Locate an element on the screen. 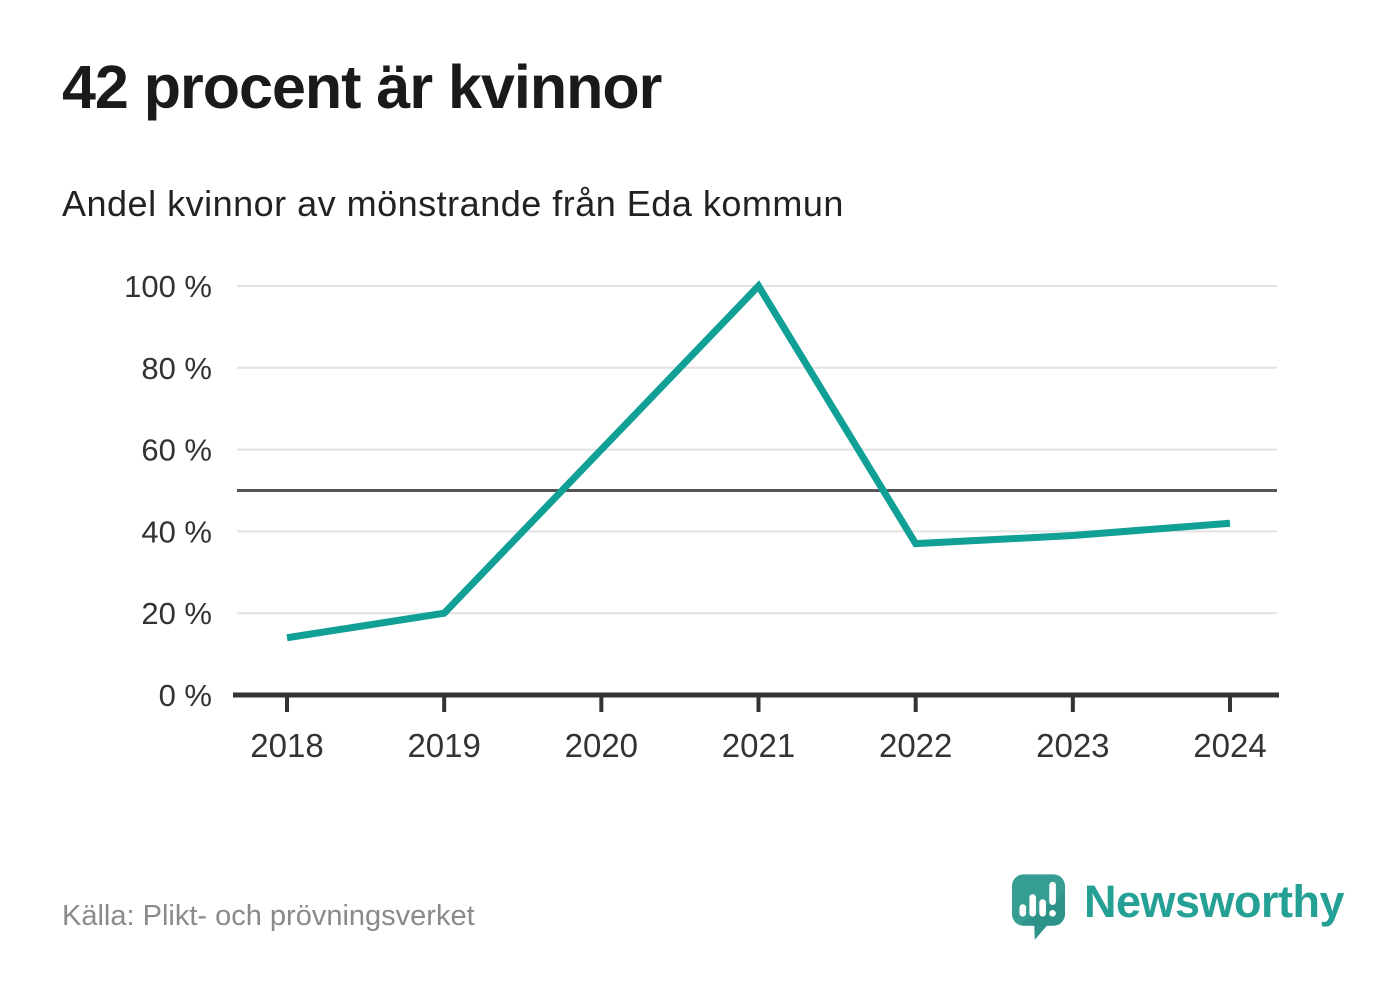 This screenshot has width=1382, height=999. logo-exclamation-bar is located at coordinates (1052, 893).